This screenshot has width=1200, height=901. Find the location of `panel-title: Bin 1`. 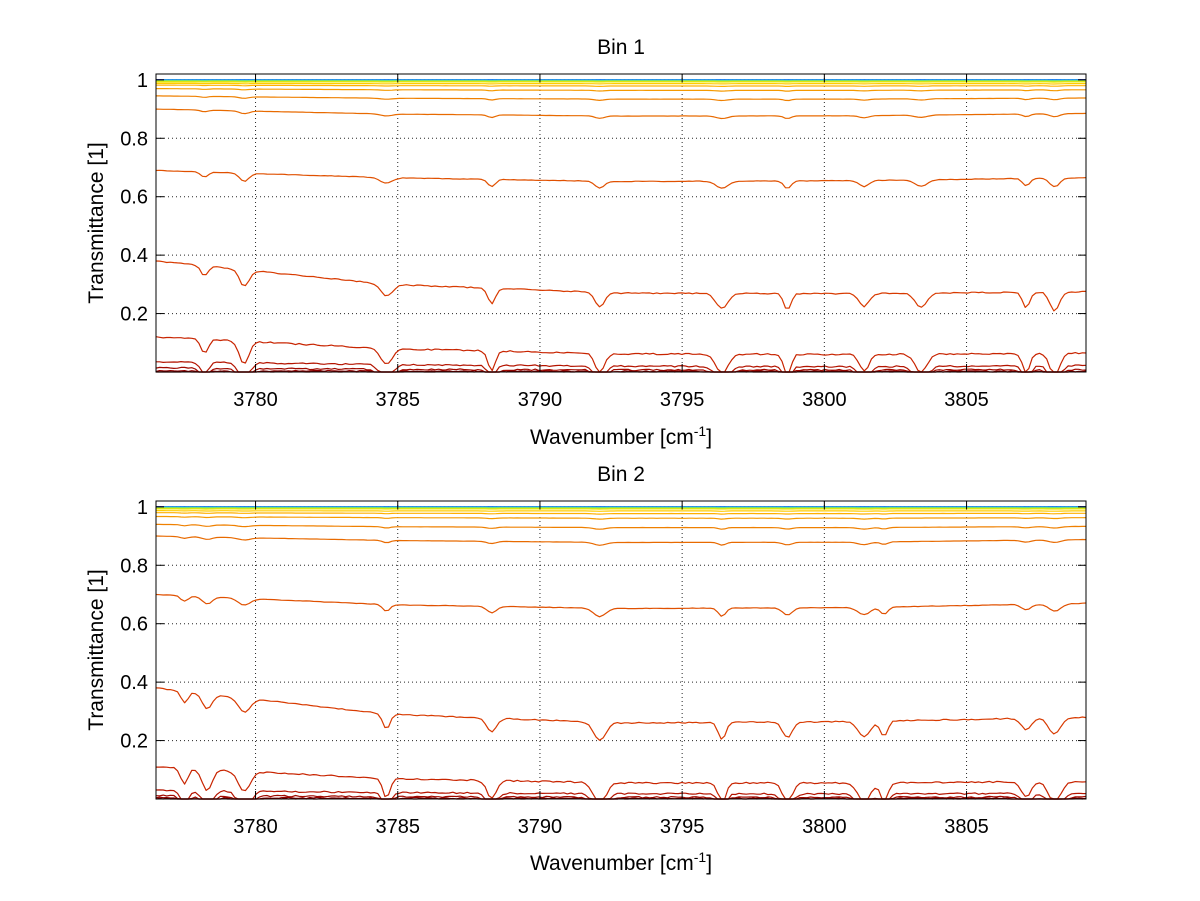

panel-title: Bin 1 is located at coordinates (621, 47).